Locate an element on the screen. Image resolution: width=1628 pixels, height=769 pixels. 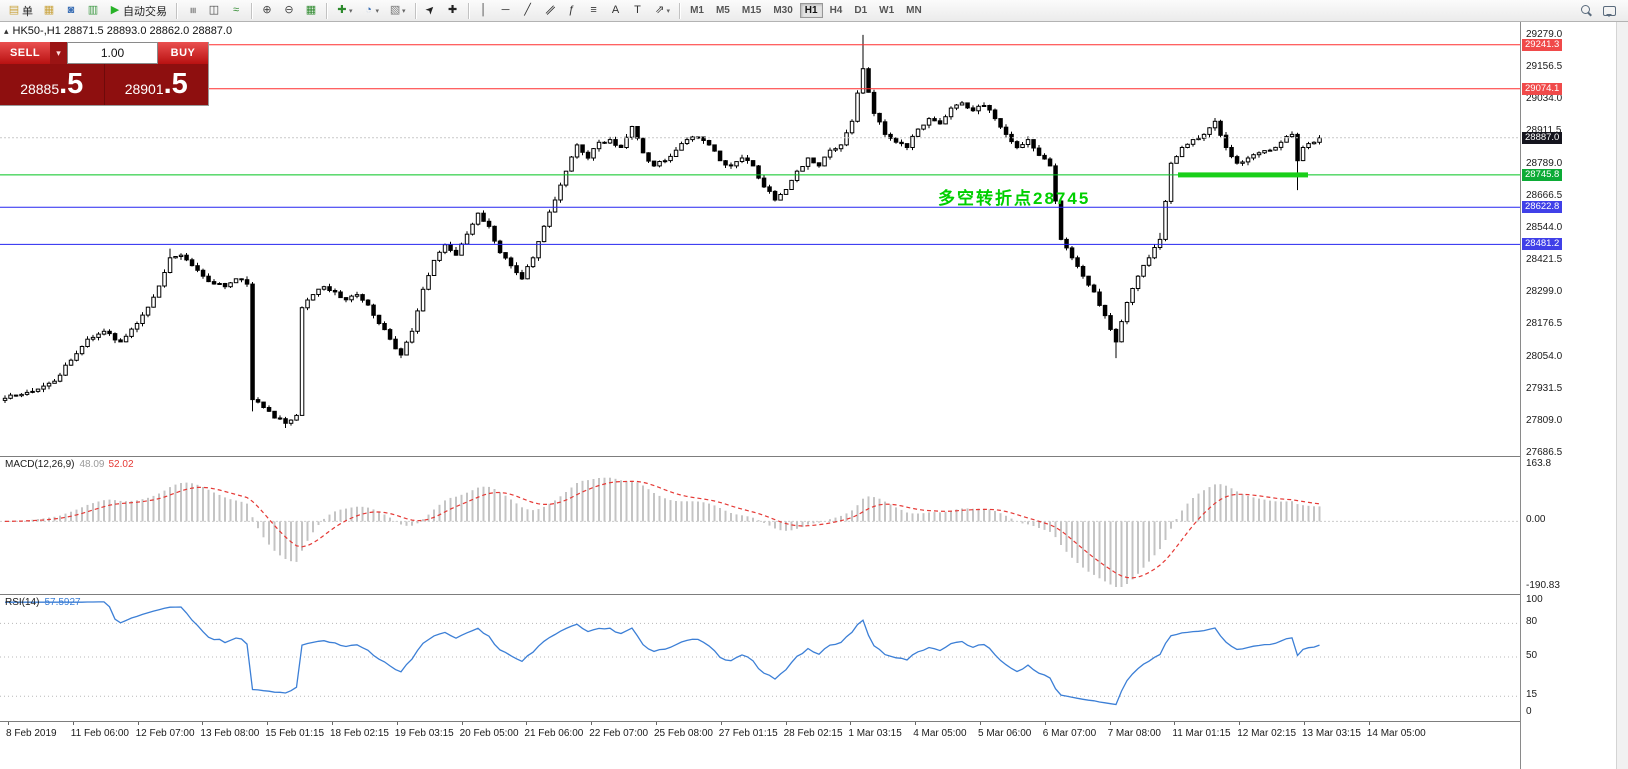
time-axis-label: 11 Feb 06:00 is located at coordinates (99, 733).